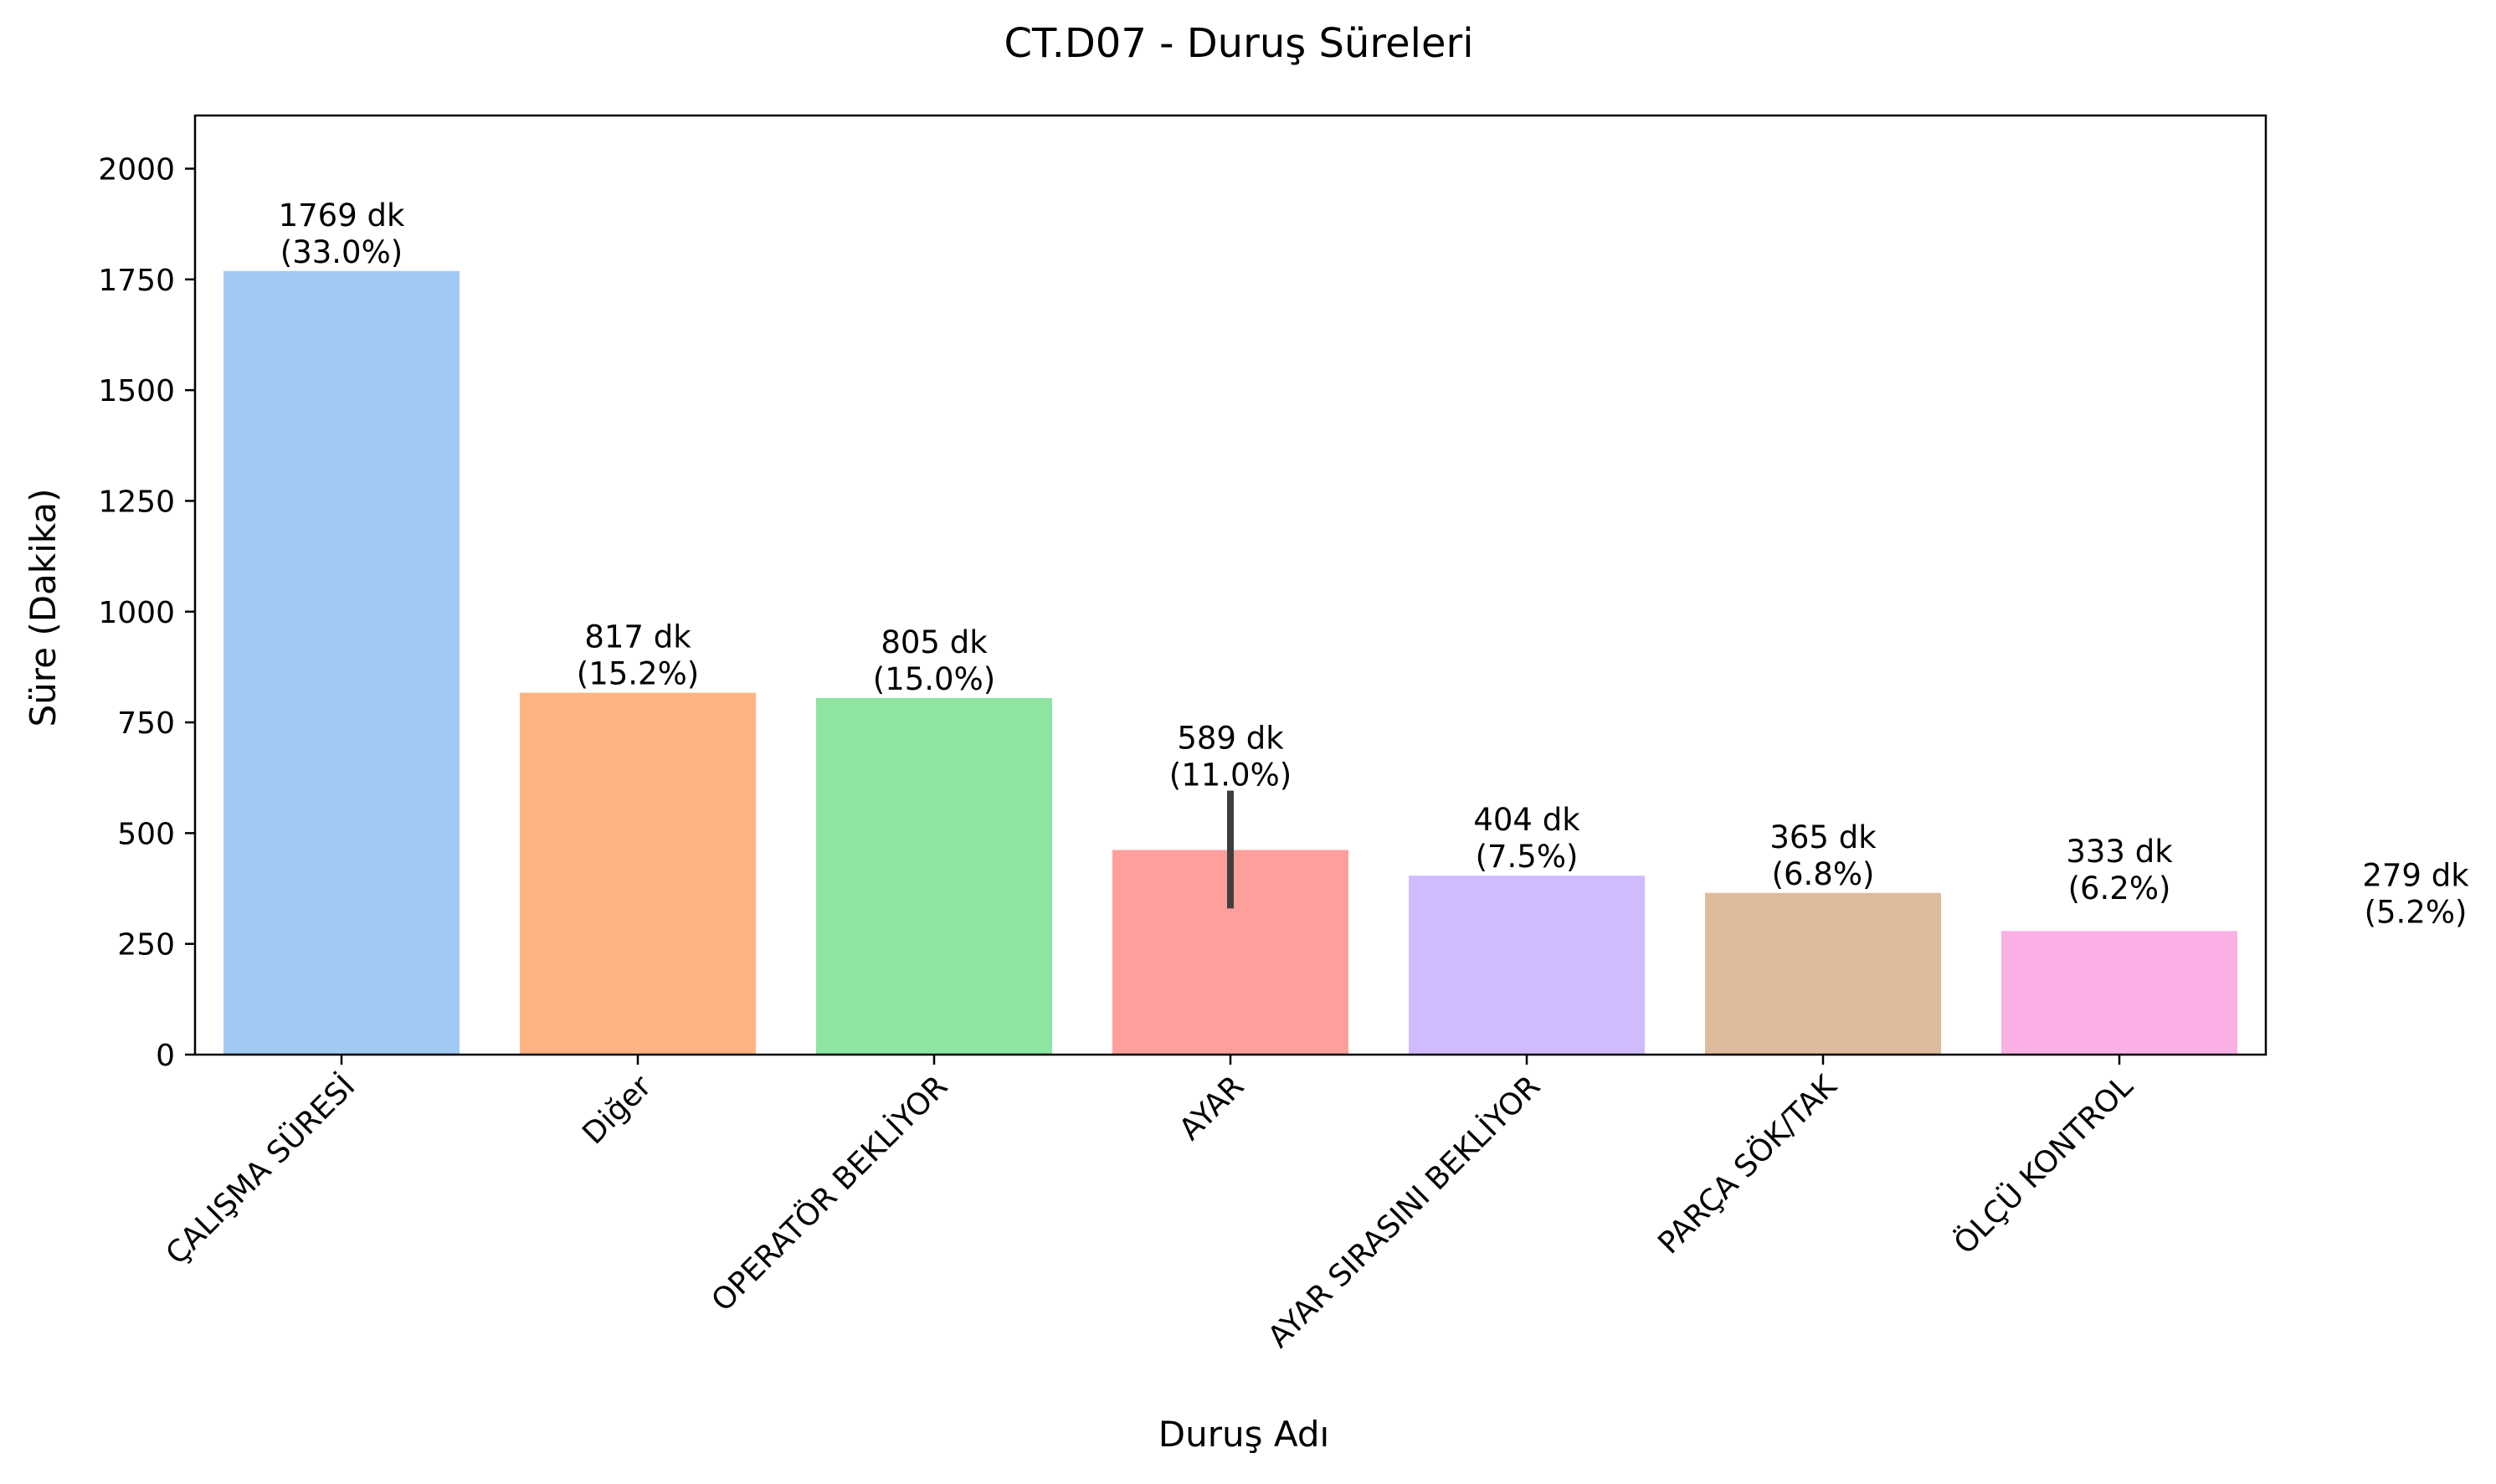 Image resolution: width=2496 pixels, height=1484 pixels. I want to click on x-tick-label-5: PARÇA SÖK/TAK, so click(1748, 1164).